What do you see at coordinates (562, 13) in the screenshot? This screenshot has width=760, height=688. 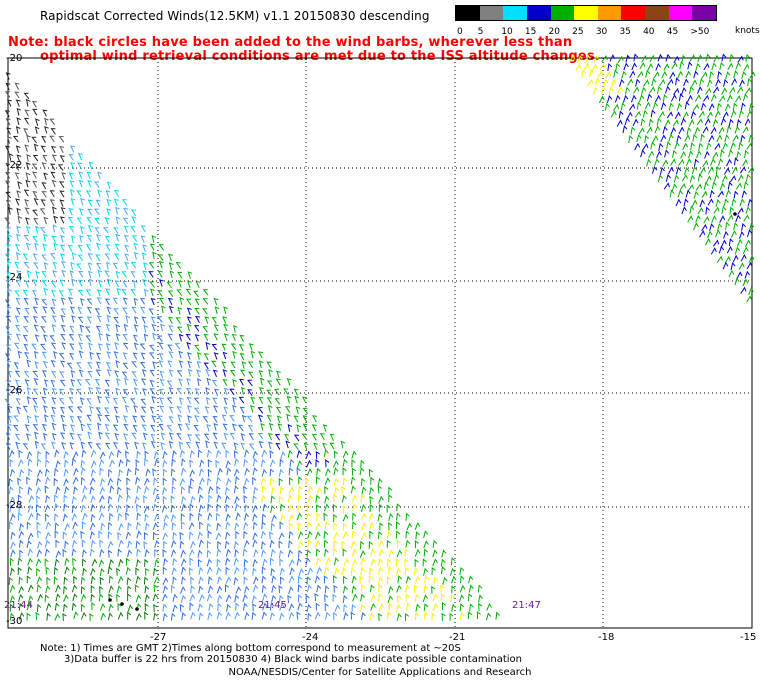 I see `legend-swatch` at bounding box center [562, 13].